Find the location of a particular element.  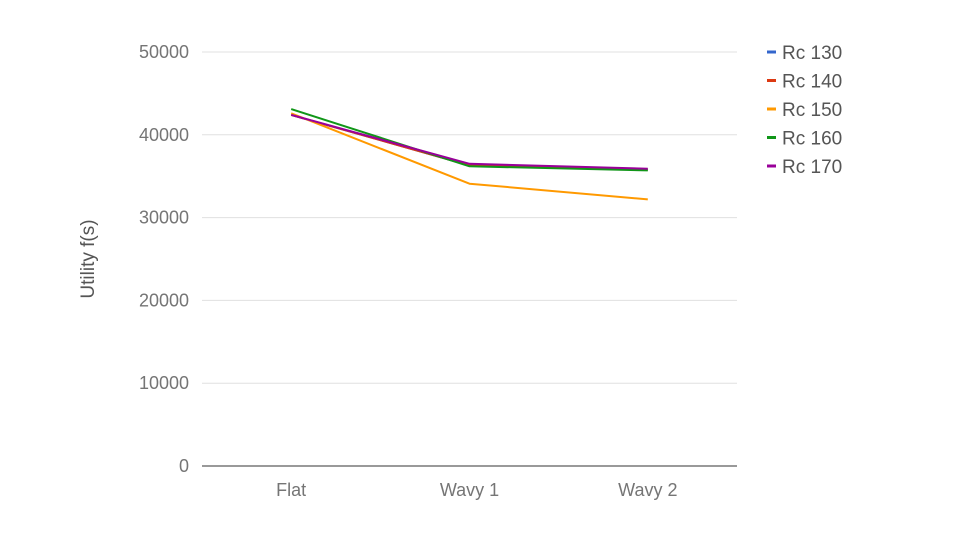

series-lines is located at coordinates (469, 154).